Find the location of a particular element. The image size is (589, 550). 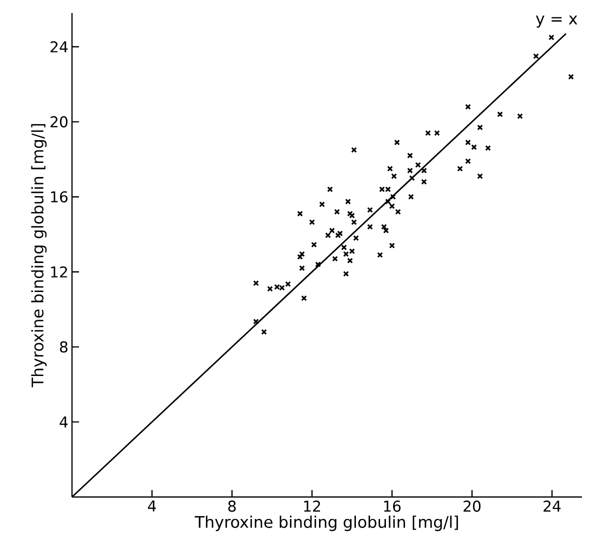

y-tick-label: 16 is located at coordinates (59, 196).